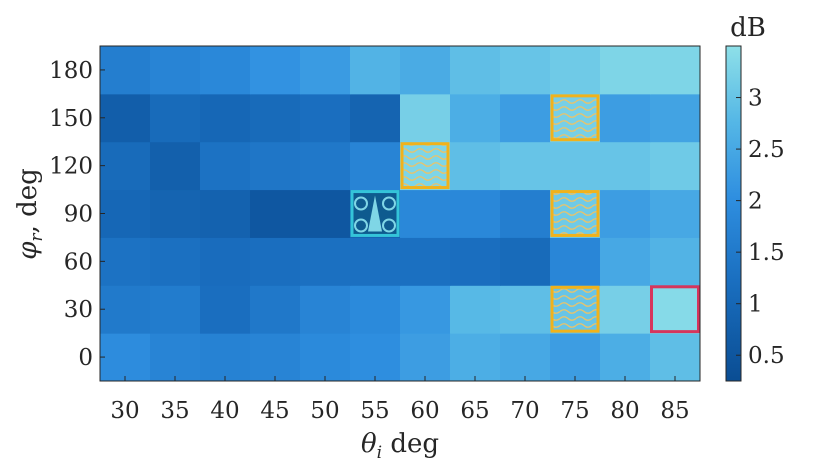  I want to click on x-tick-label: 80, so click(624, 411).